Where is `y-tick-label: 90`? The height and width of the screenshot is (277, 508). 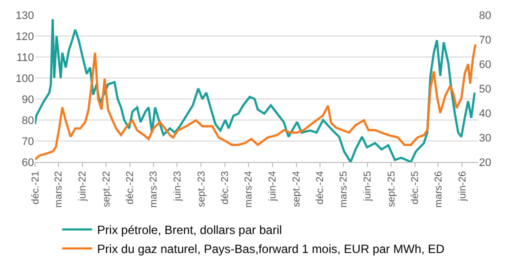
y-tick-label: 90 is located at coordinates (28, 100).